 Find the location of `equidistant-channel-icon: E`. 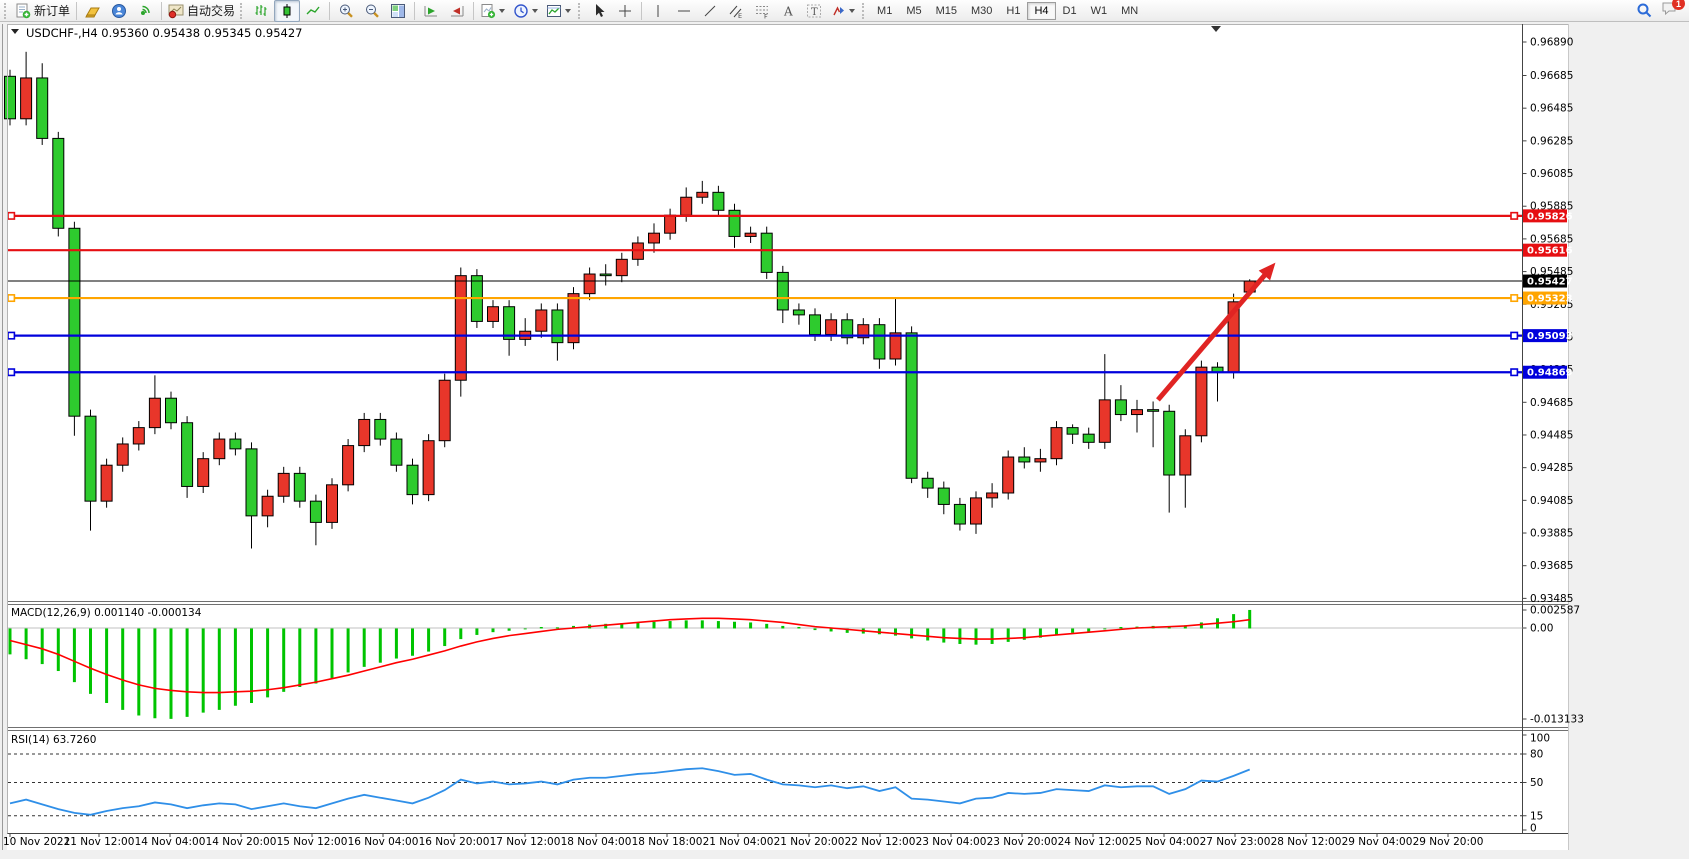

equidistant-channel-icon: E is located at coordinates (735, 12).